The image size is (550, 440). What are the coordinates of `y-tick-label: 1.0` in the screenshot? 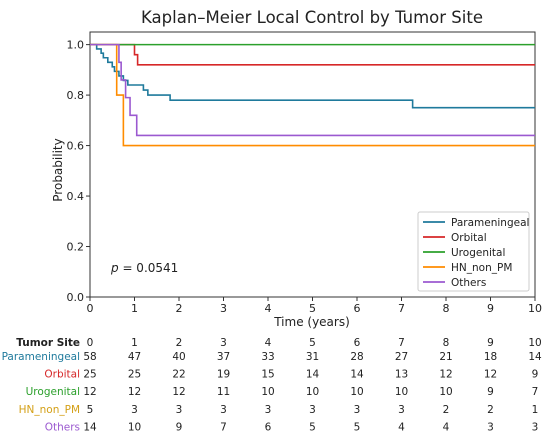 It's located at (76, 45).